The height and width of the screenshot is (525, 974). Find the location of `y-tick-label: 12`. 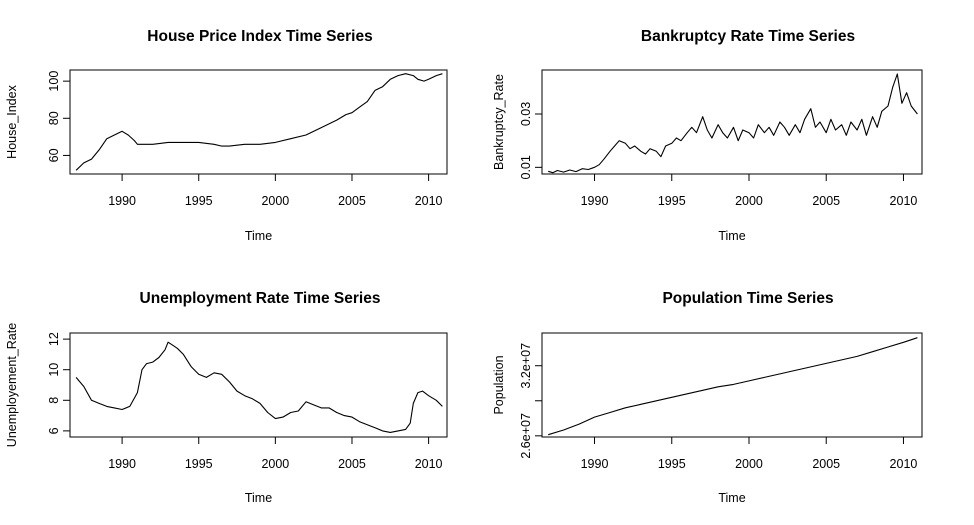

y-tick-label: 12 is located at coordinates (54, 339).